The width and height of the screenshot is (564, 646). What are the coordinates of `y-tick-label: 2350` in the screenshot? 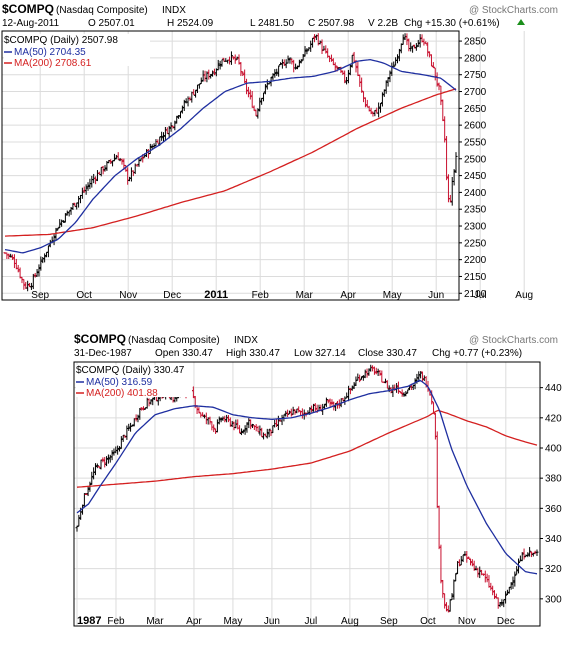 It's located at (475, 210).